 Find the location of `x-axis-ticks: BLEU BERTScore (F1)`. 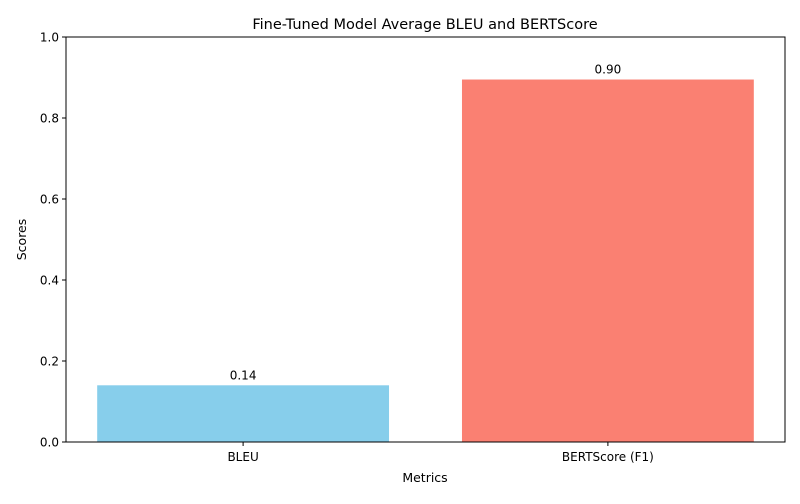

x-axis-ticks: BLEU BERTScore (F1) is located at coordinates (440, 453).